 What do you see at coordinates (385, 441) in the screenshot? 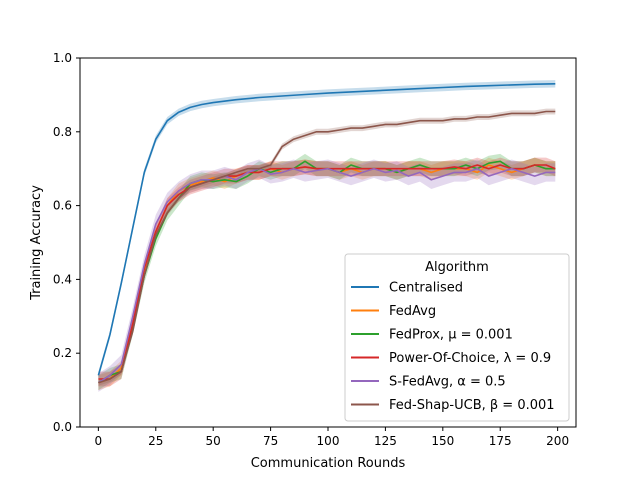
I see `x-tick-label: 125` at bounding box center [385, 441].